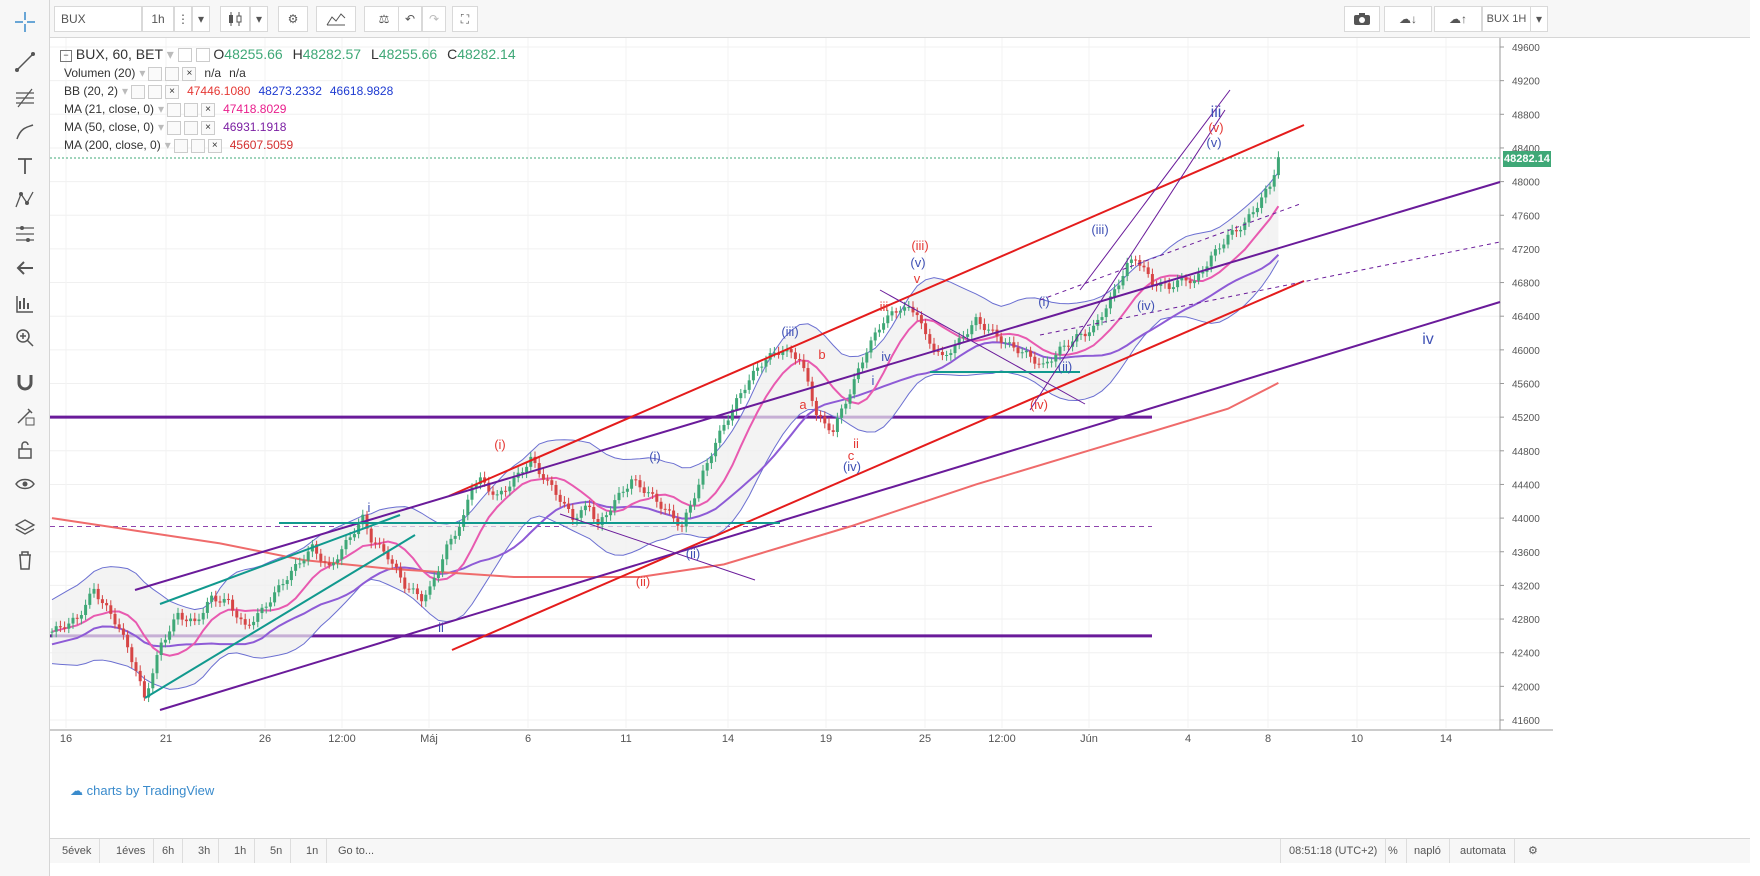 The image size is (1760, 876). What do you see at coordinates (434, 19) in the screenshot?
I see `redo-icon: ↷` at bounding box center [434, 19].